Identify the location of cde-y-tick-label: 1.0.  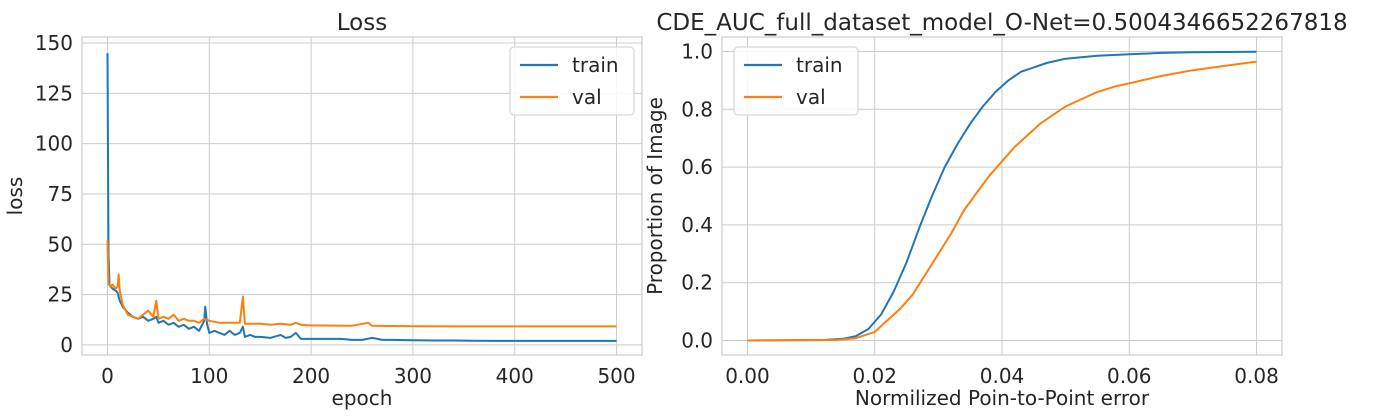
(697, 51).